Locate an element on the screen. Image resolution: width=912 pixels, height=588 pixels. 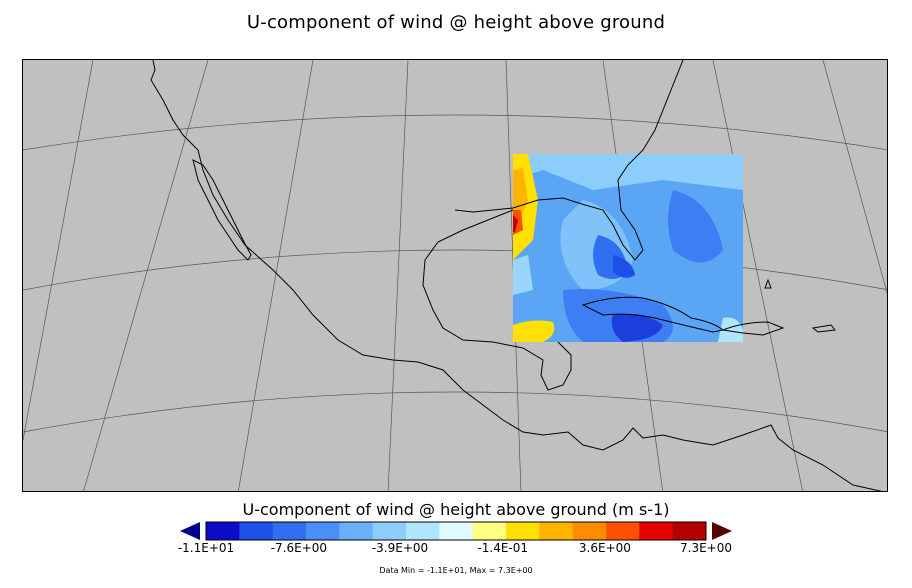
colorbar-swatches is located at coordinates (456, 531).